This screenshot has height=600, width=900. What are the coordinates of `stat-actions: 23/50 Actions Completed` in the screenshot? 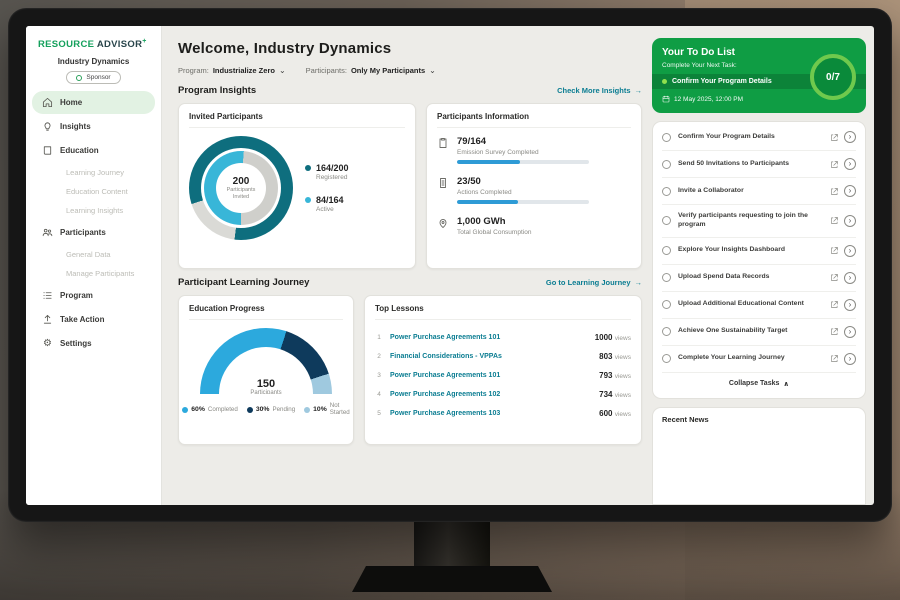 It's located at (534, 190).